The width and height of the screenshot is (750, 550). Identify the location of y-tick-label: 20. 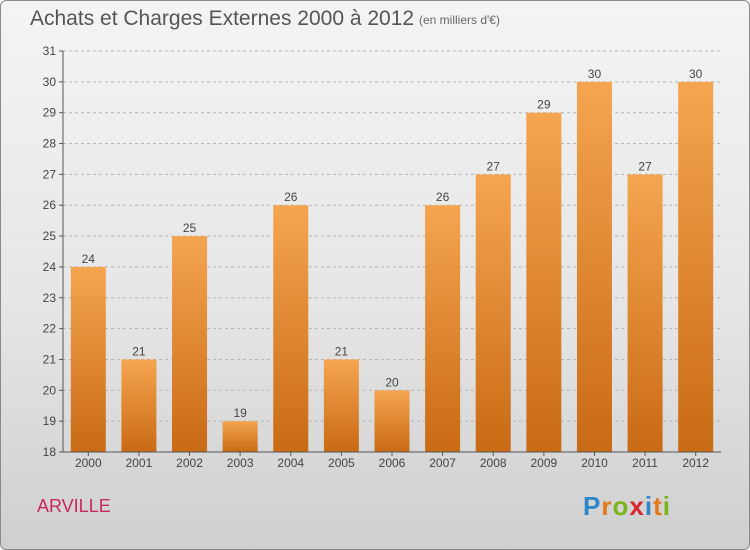
(50, 390).